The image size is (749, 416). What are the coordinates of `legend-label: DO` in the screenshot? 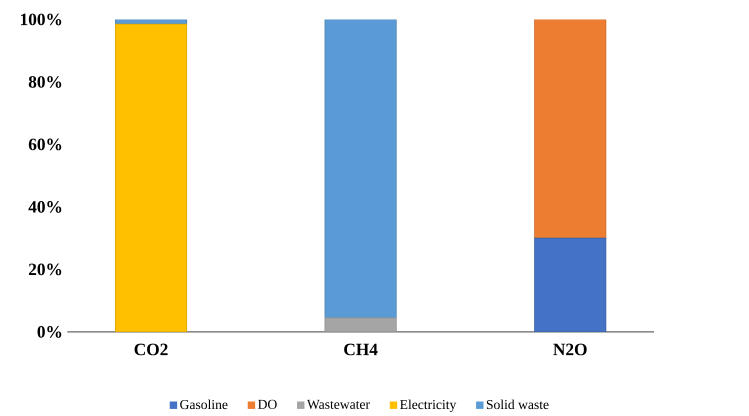 It's located at (267, 405).